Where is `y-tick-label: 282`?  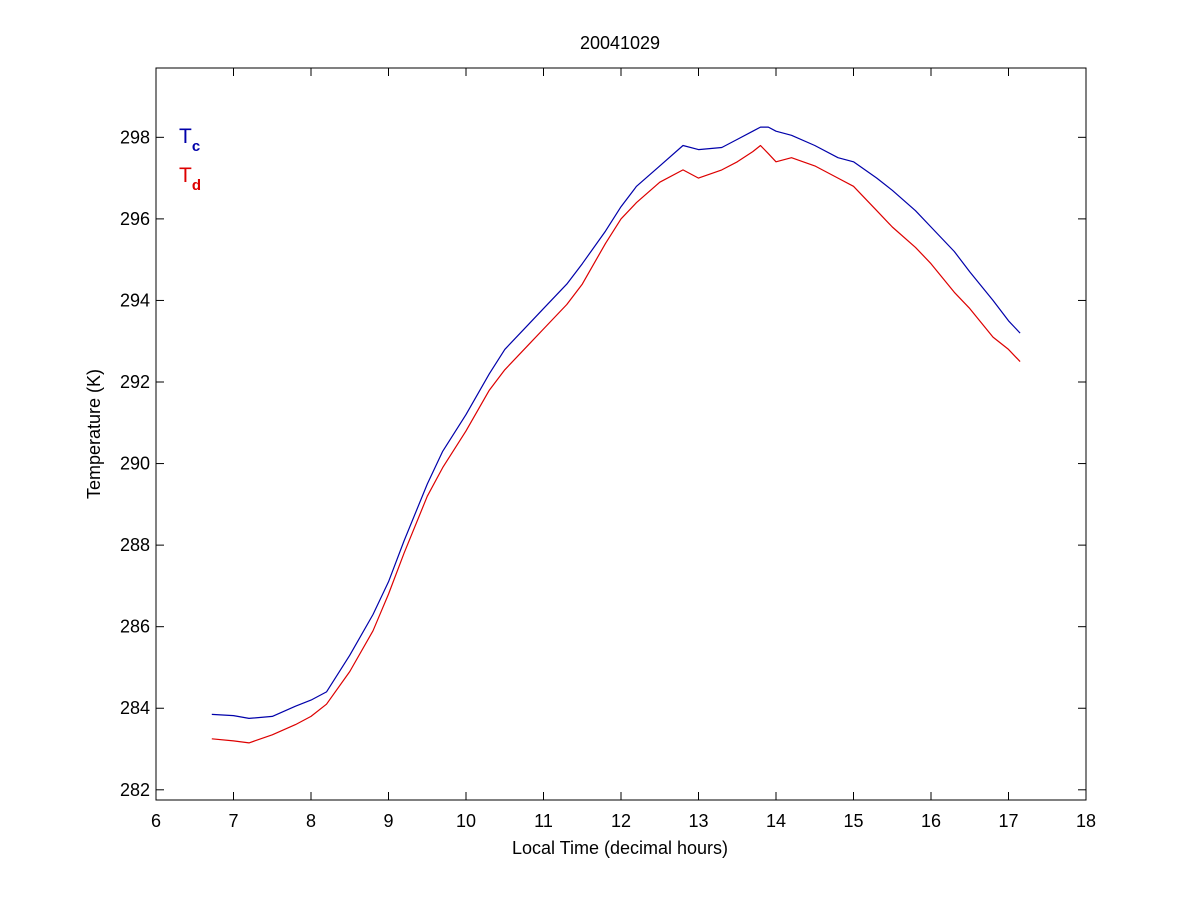
y-tick-label: 282 is located at coordinates (135, 790).